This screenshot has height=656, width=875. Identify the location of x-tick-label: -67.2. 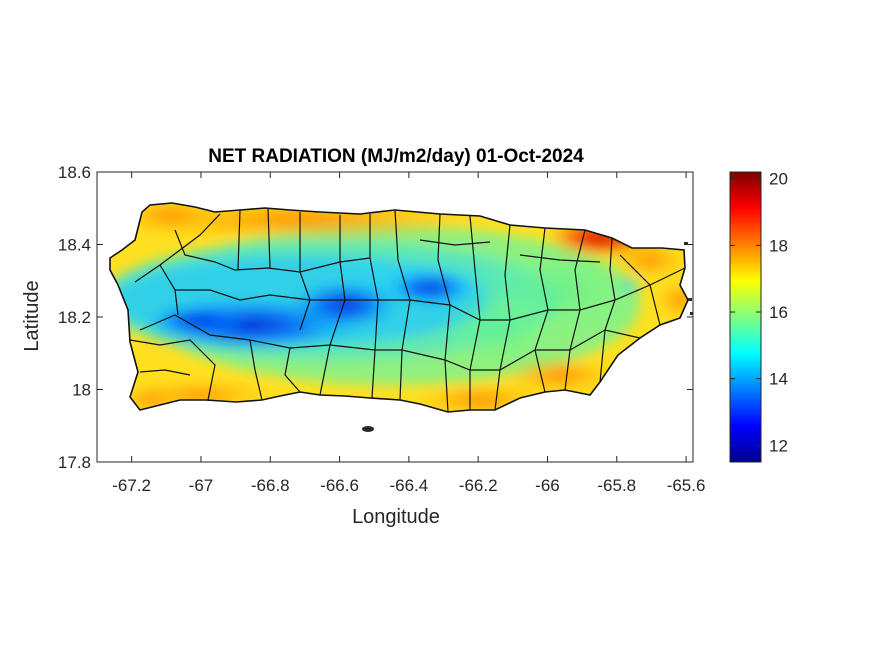
(131, 485).